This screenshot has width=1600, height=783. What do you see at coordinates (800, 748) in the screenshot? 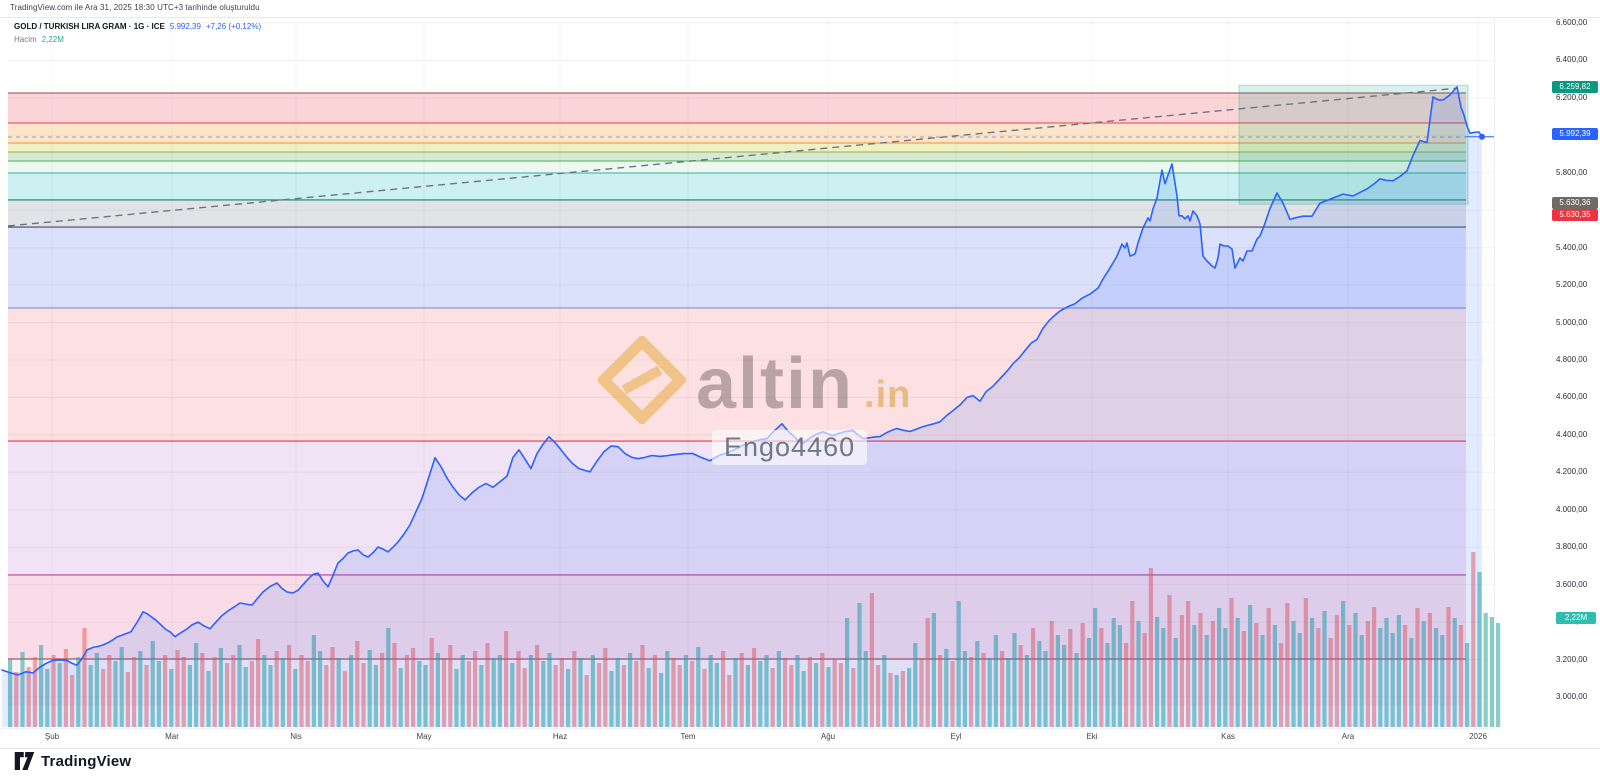
I see `panel-bottom-border` at bounding box center [800, 748].